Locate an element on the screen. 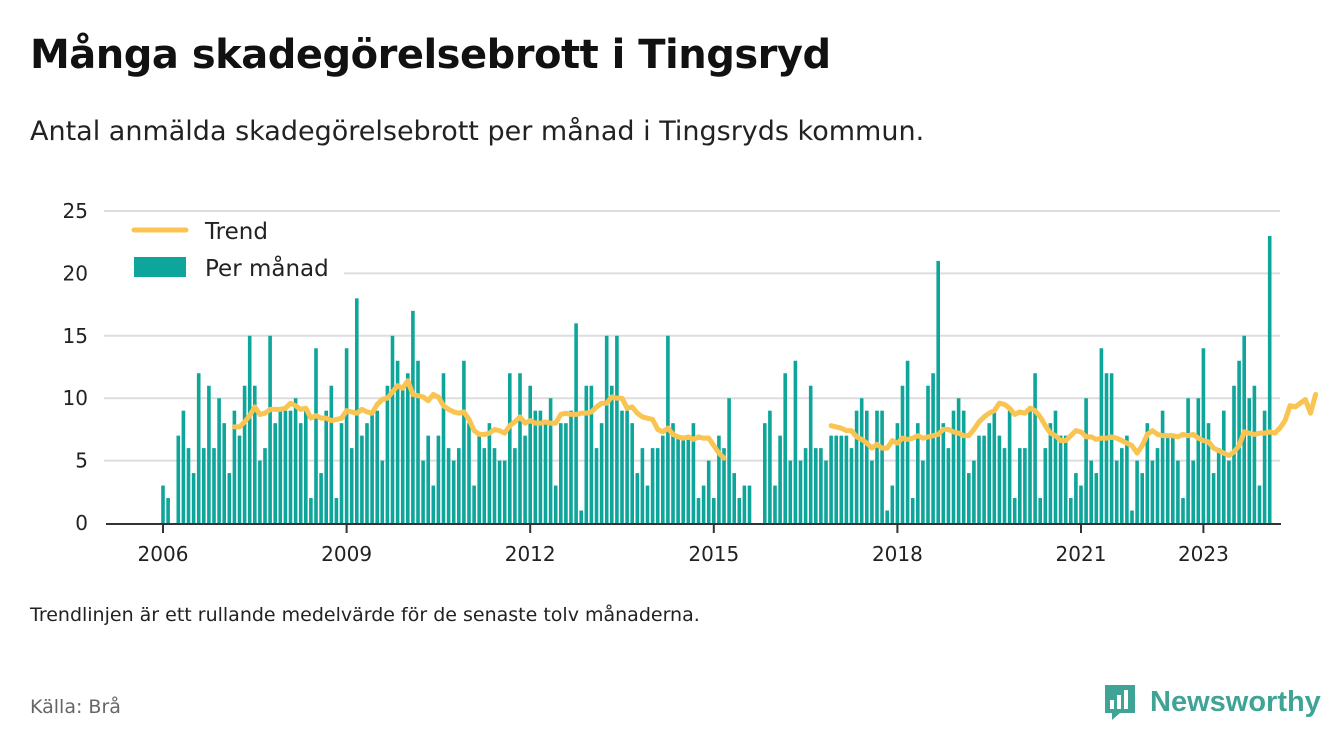 This screenshot has height=753, width=1340. y-tick-label: 10 is located at coordinates (75, 398).